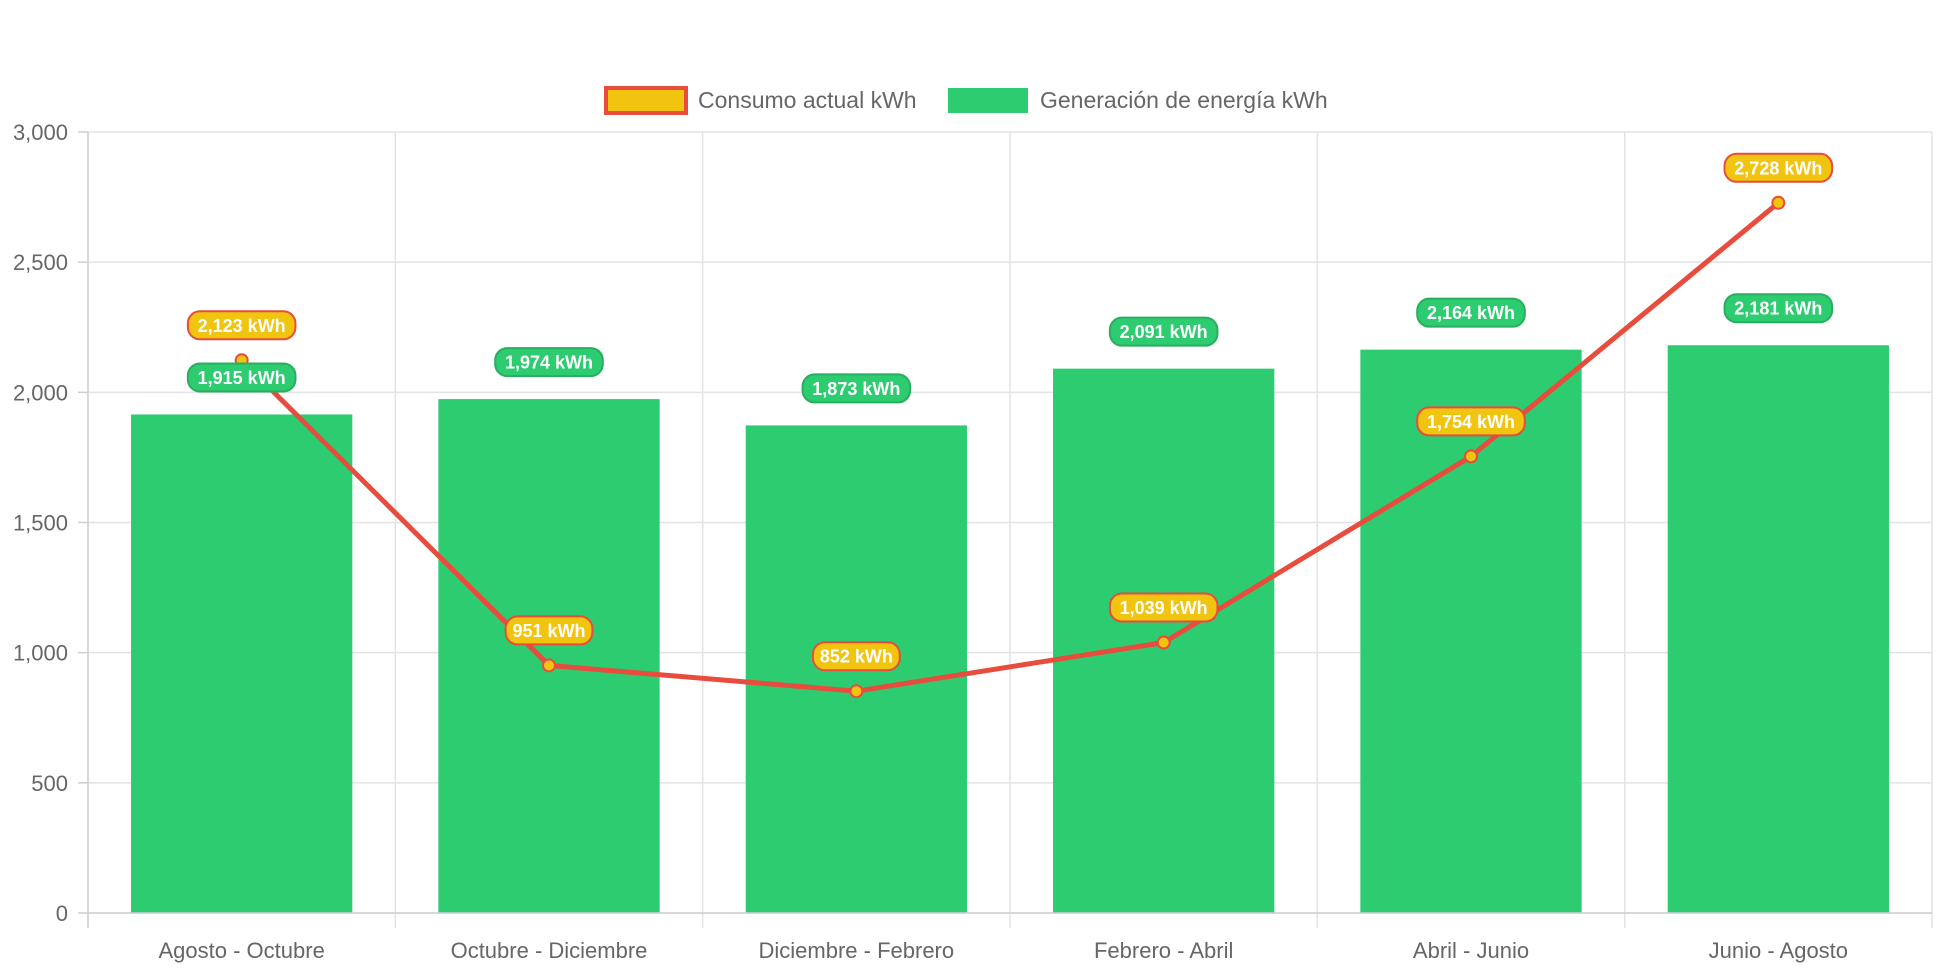 The image size is (1942, 975). I want to click on data-label-consumo: 852 kWh, so click(856, 656).